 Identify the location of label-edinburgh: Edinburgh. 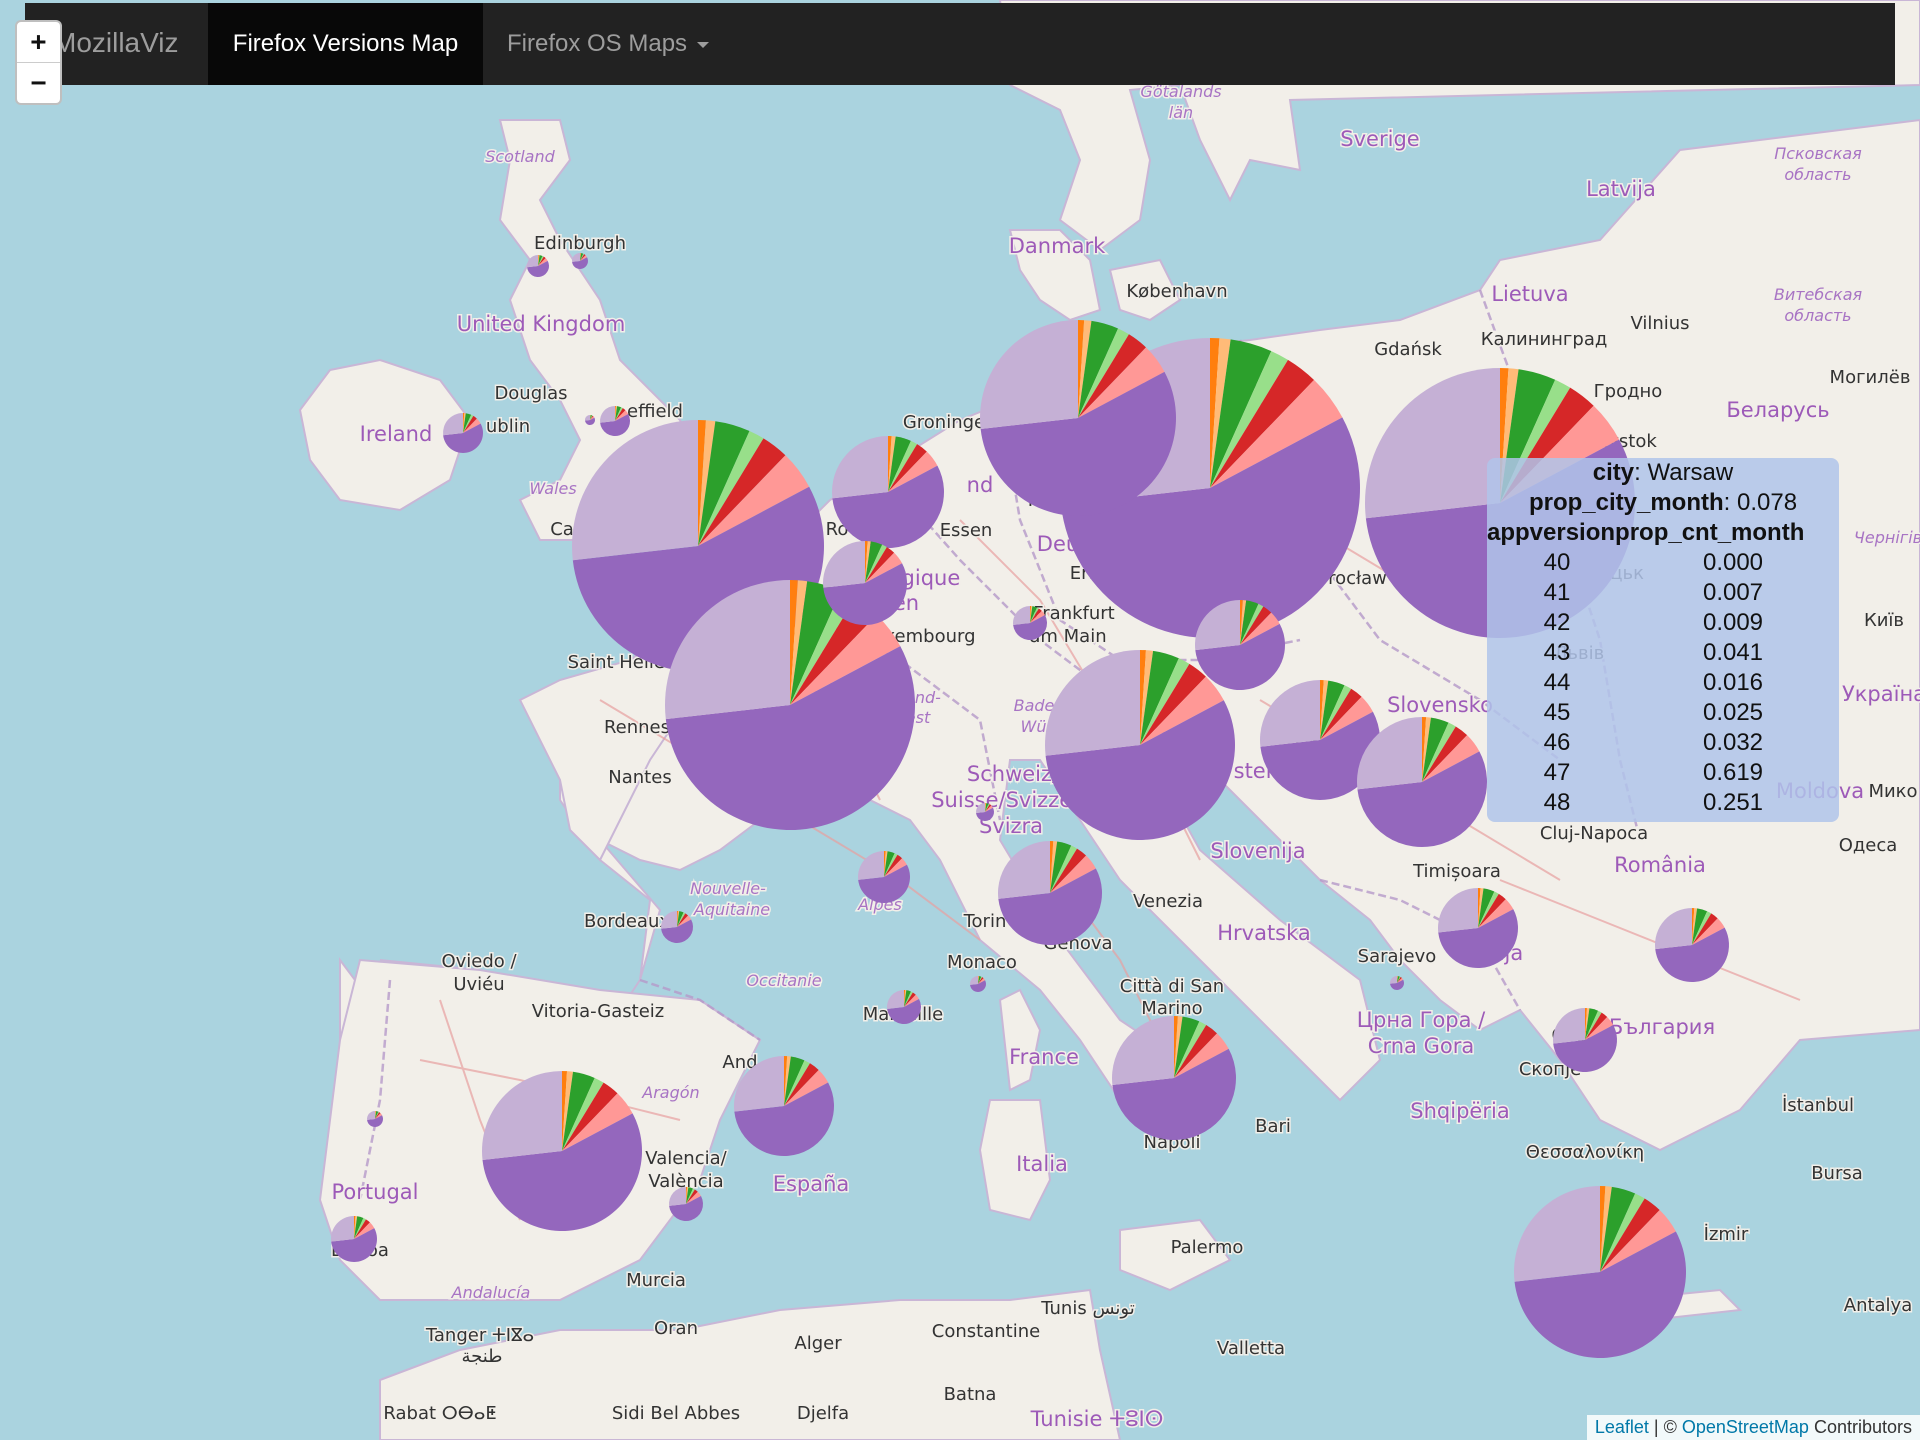
(580, 243).